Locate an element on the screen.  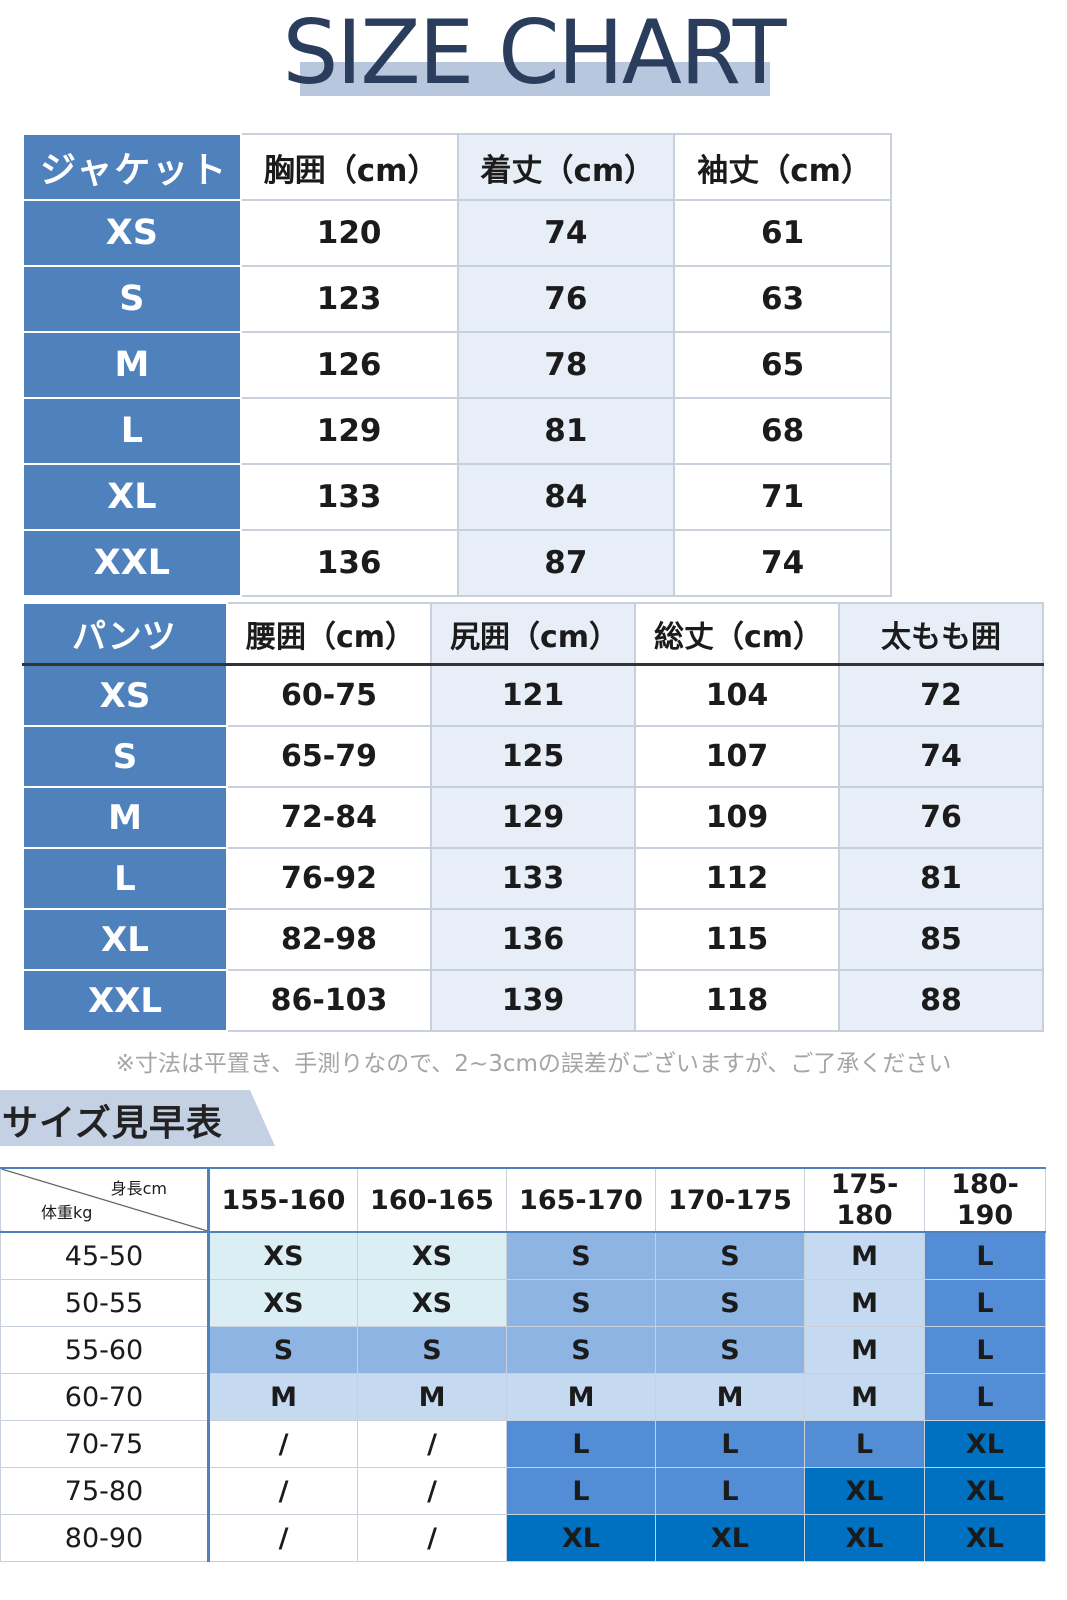
table-cell: 133 is located at coordinates (349, 497).